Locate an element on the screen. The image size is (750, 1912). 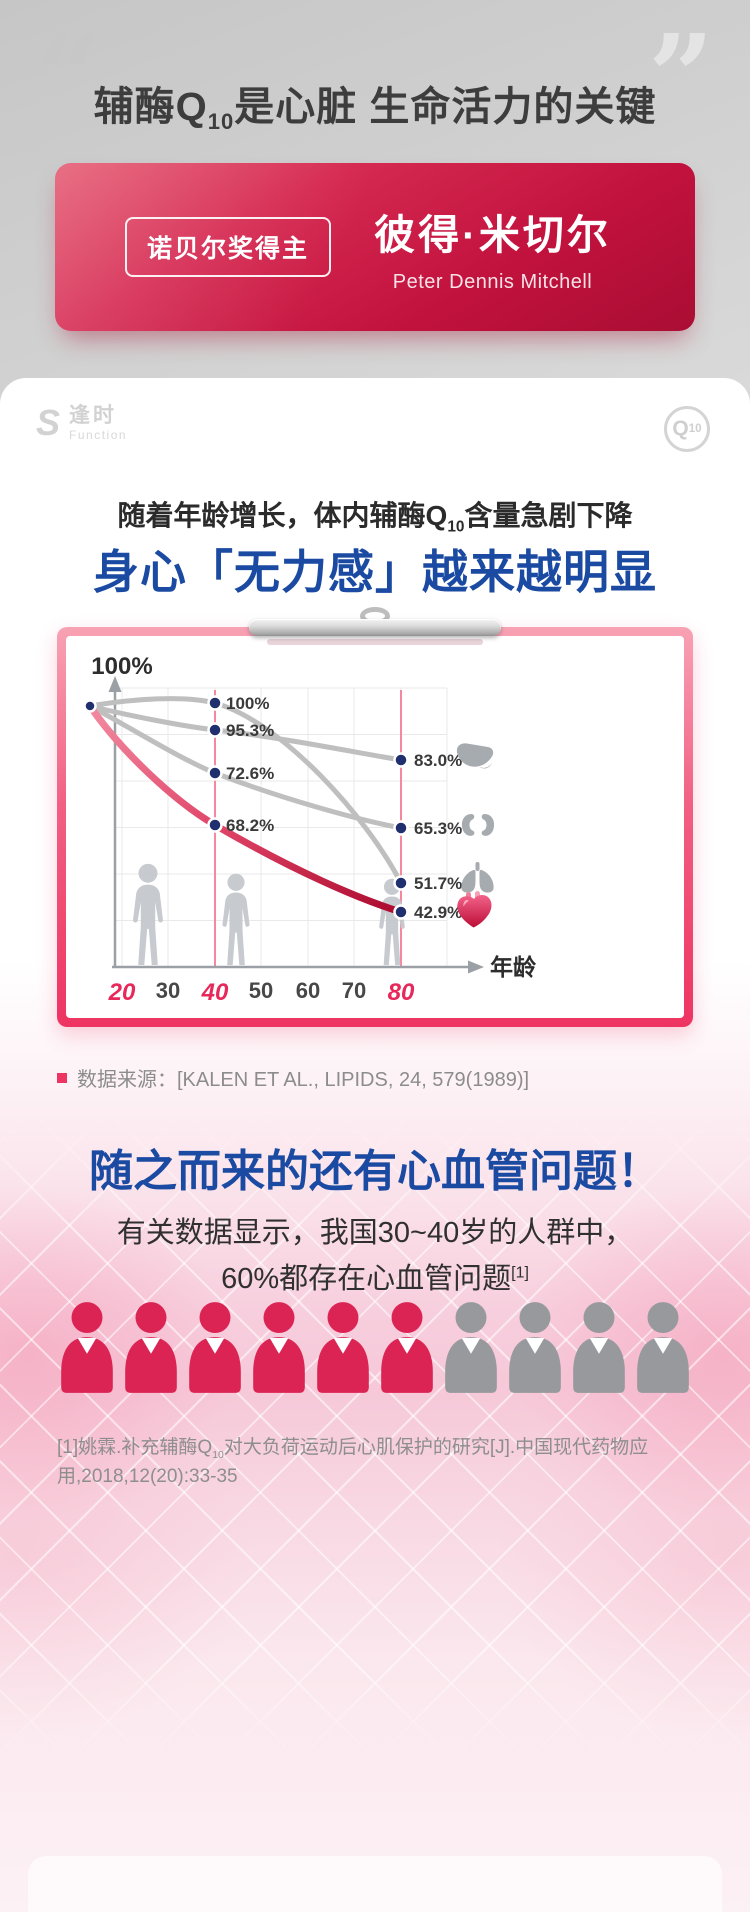
tick-20: 20 is located at coordinates (122, 992).